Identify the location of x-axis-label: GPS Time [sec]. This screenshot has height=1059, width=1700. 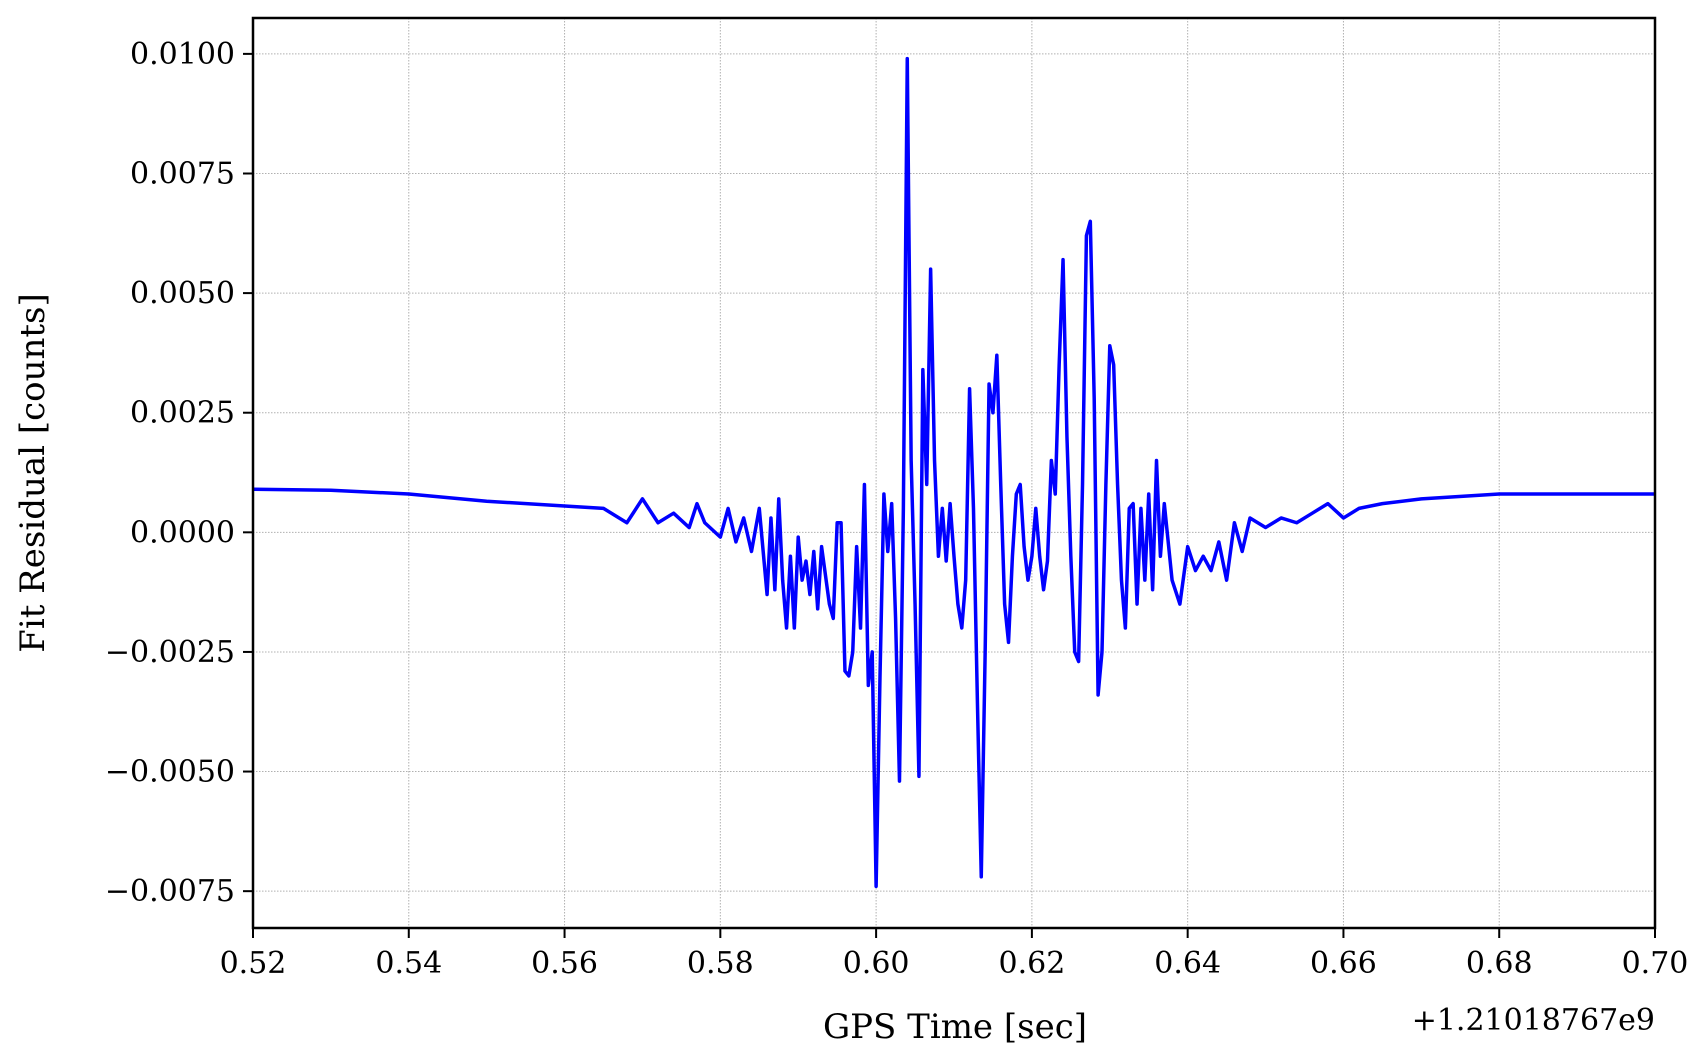
(955, 1027).